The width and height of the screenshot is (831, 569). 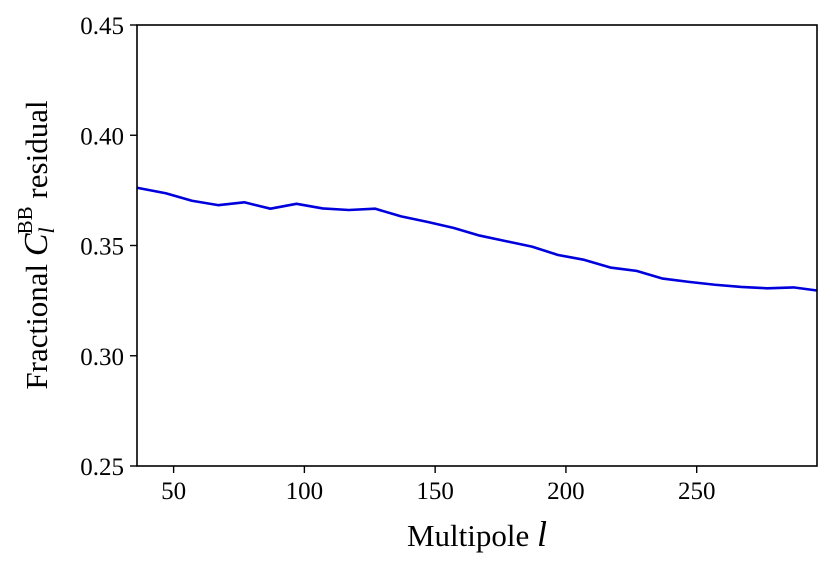 What do you see at coordinates (566, 491) in the screenshot?
I see `x-tick-label: 200` at bounding box center [566, 491].